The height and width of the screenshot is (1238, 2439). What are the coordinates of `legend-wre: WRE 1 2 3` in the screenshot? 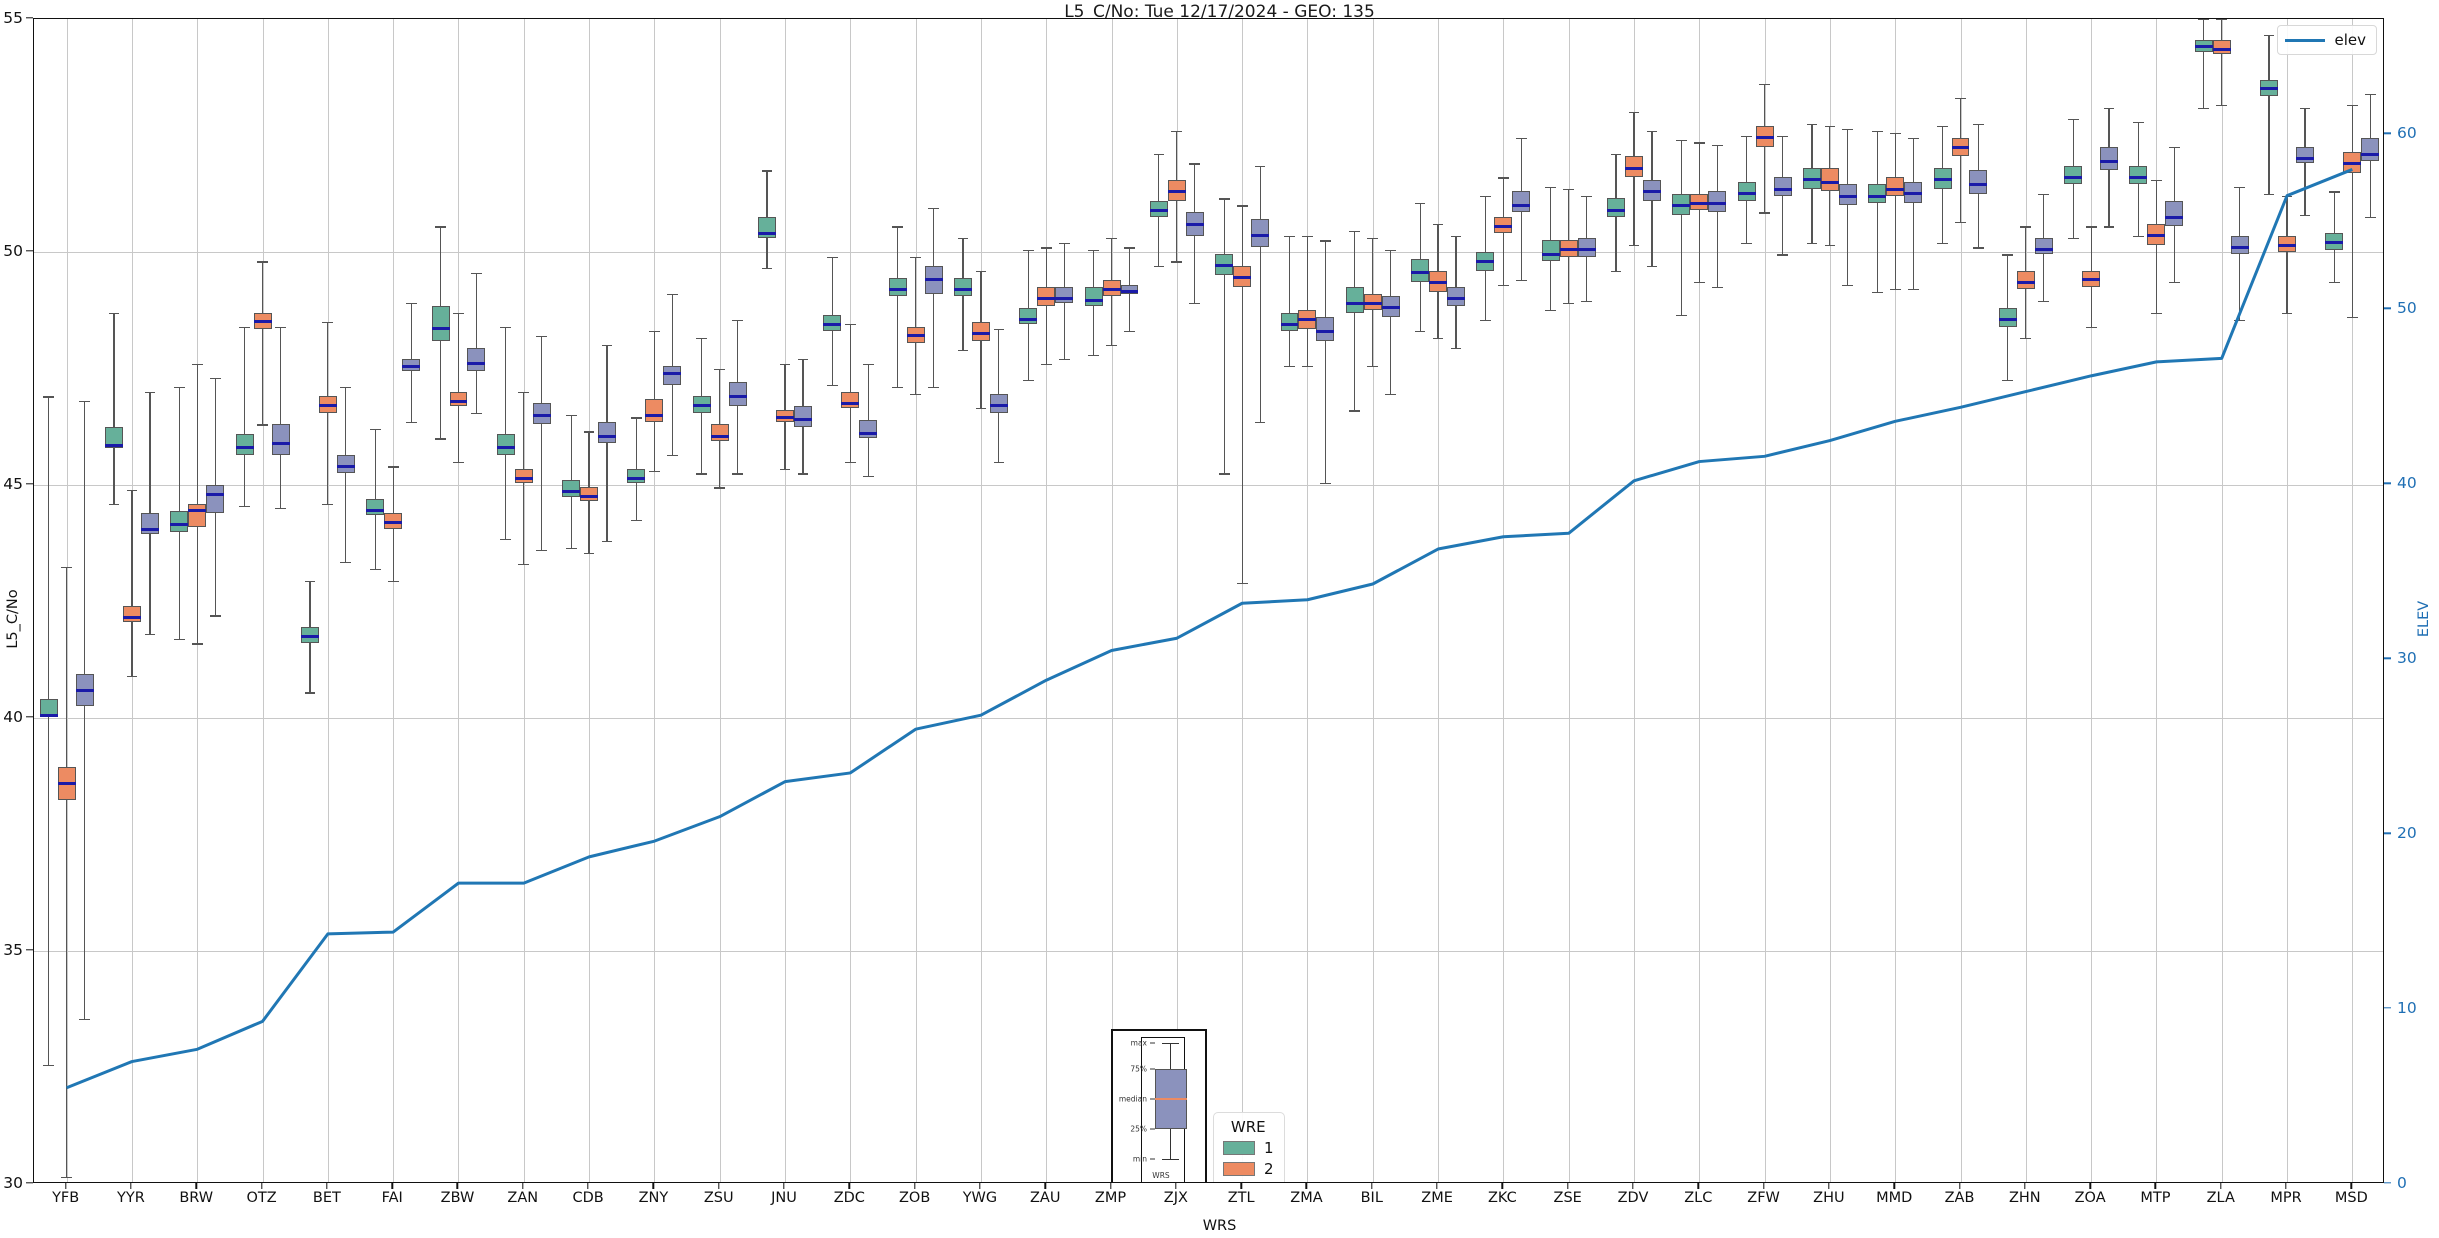 It's located at (1249, 1147).